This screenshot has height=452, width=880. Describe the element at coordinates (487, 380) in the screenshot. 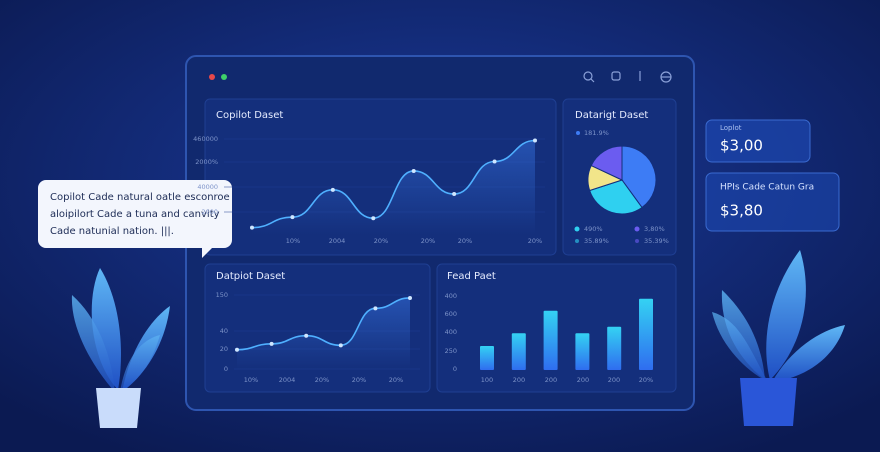

I see `x-tick-label: 100` at that location.